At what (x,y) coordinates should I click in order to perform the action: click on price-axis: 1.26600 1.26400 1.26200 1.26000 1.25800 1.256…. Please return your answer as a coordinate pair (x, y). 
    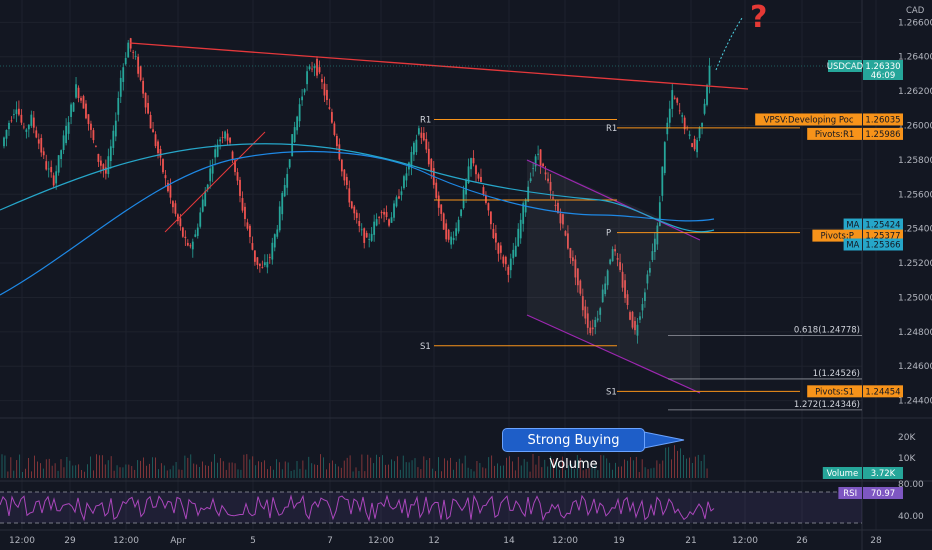
    Looking at the image, I should click on (915, 212).